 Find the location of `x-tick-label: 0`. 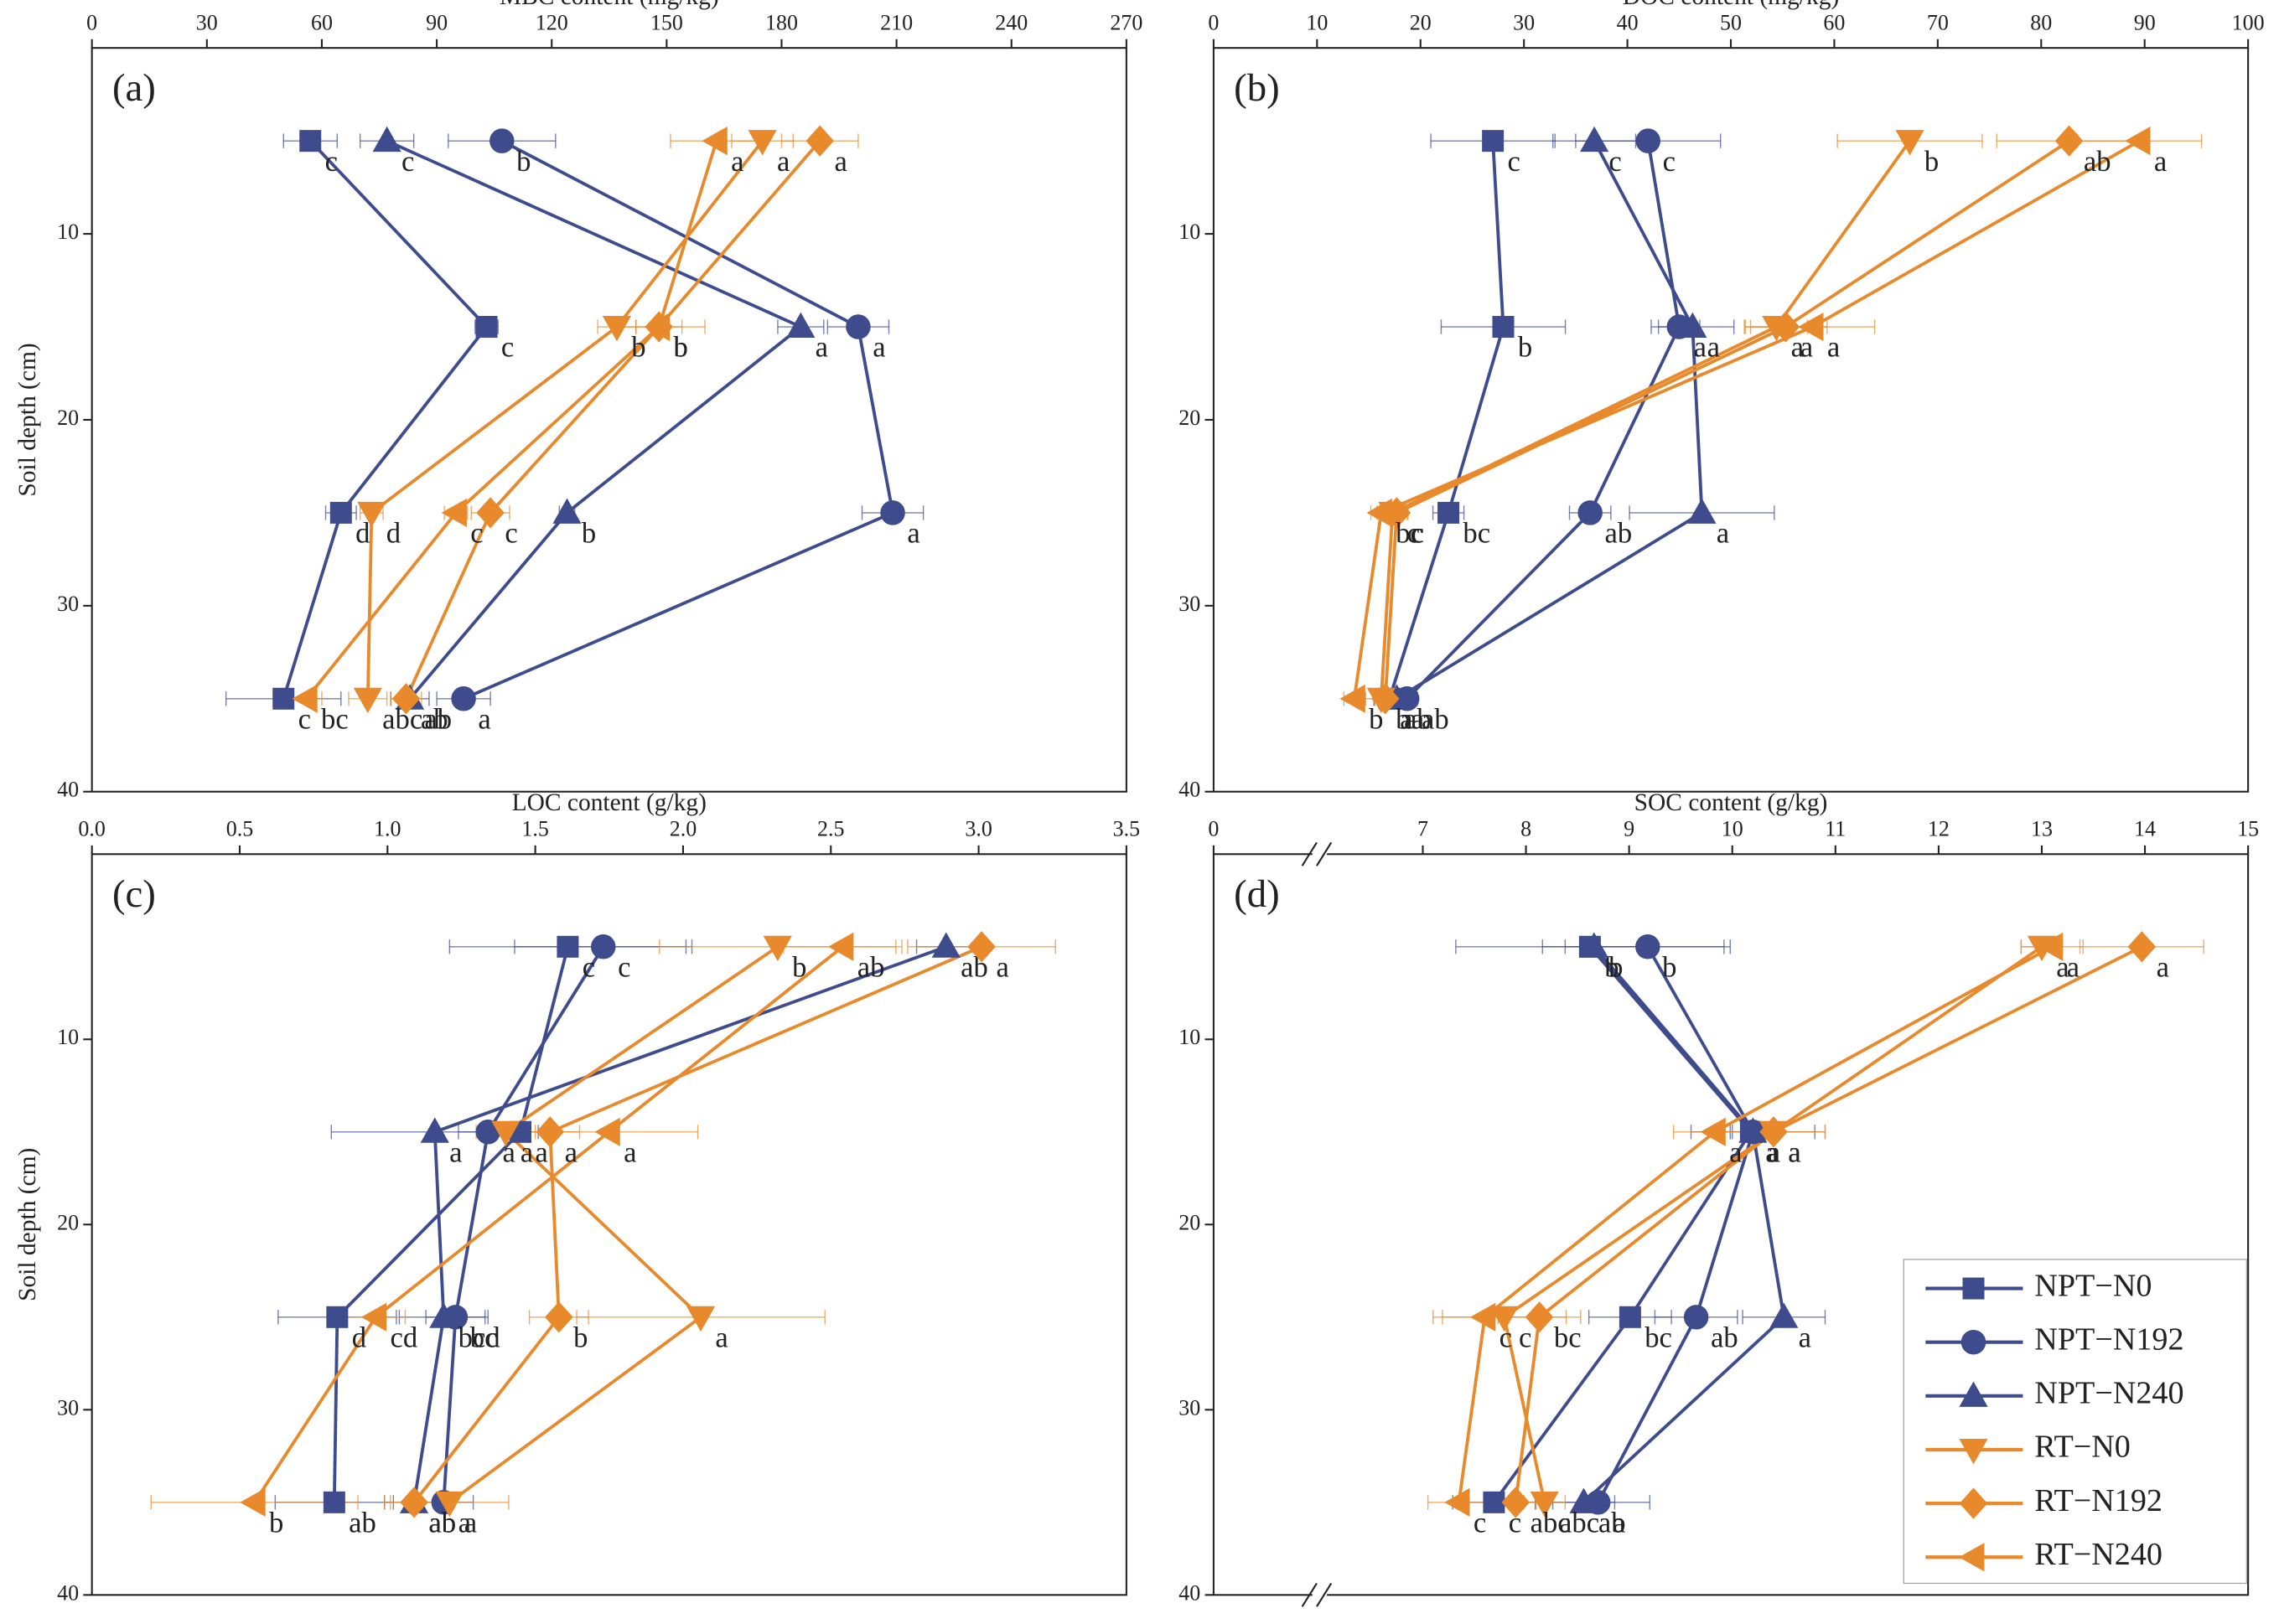

x-tick-label: 0 is located at coordinates (1213, 829).